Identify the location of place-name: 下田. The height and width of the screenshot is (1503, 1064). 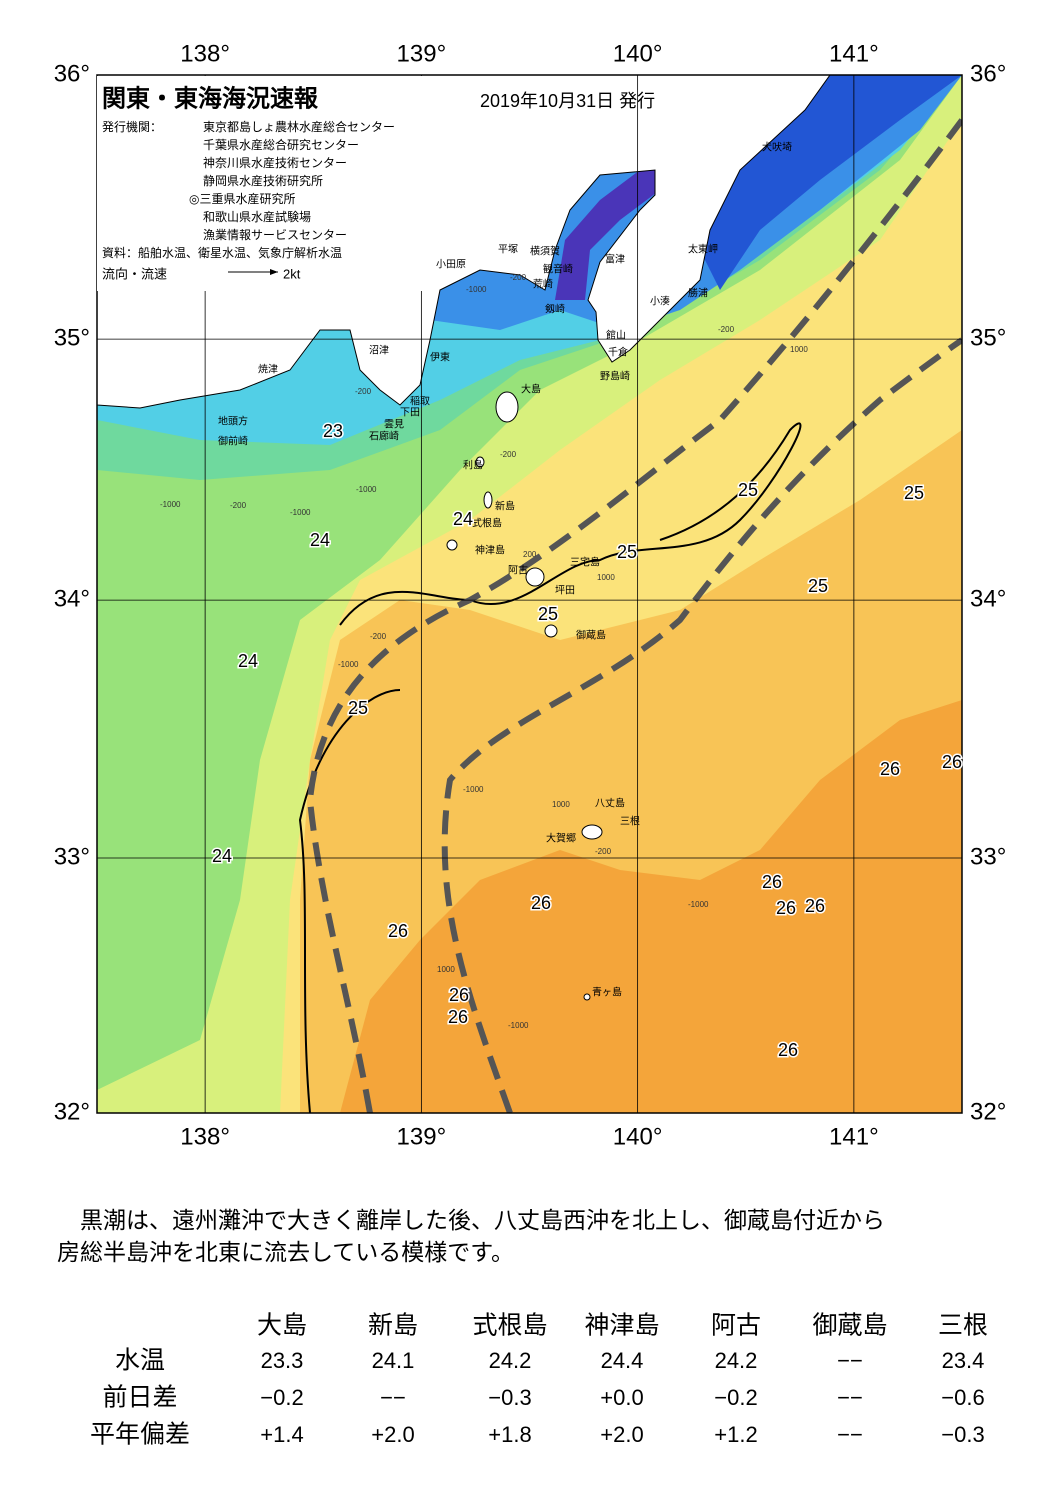
(410, 413).